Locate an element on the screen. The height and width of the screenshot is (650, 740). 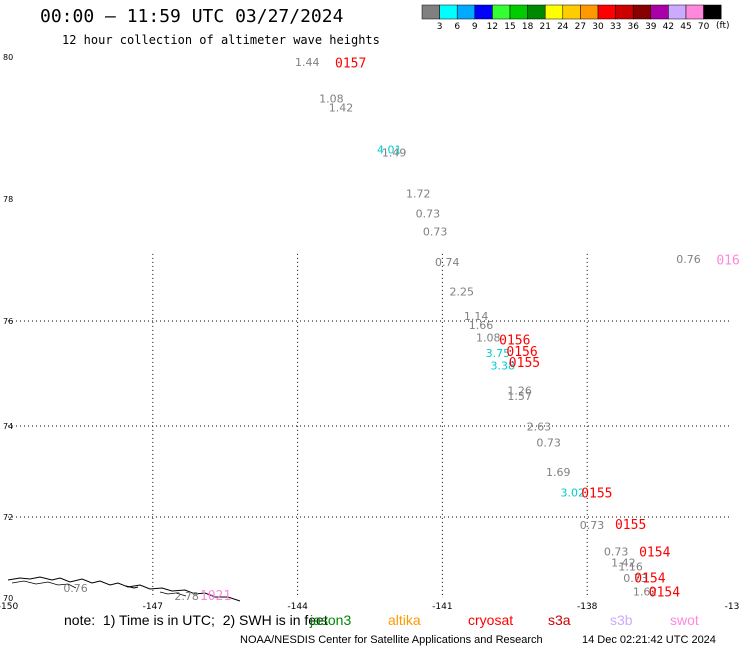
sat-label-s3a: s3a is located at coordinates (559, 620).